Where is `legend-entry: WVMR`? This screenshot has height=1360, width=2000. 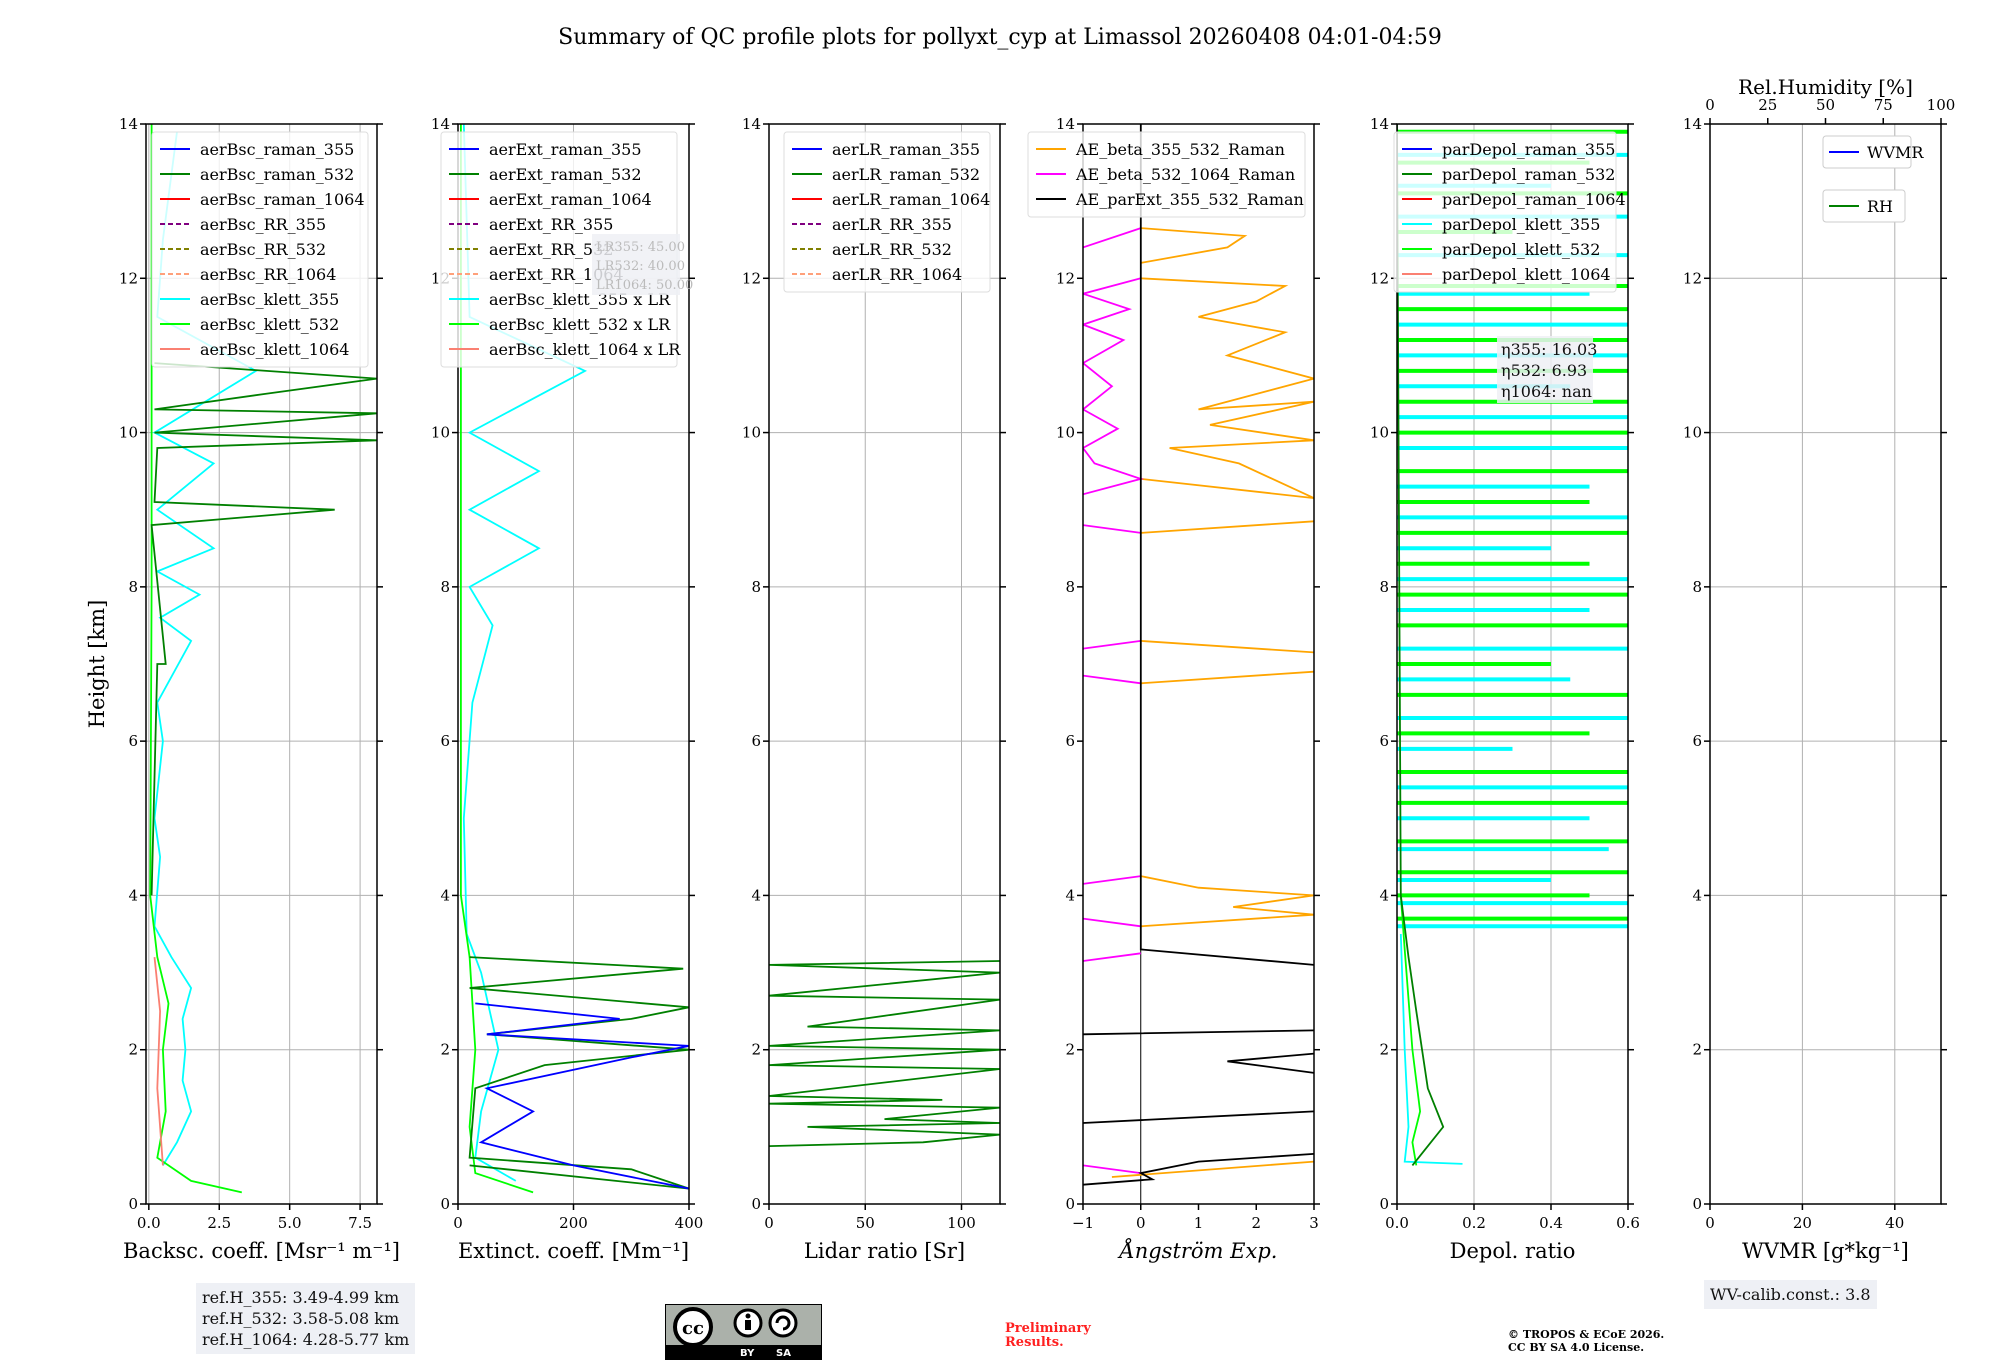 legend-entry: WVMR is located at coordinates (1873, 152).